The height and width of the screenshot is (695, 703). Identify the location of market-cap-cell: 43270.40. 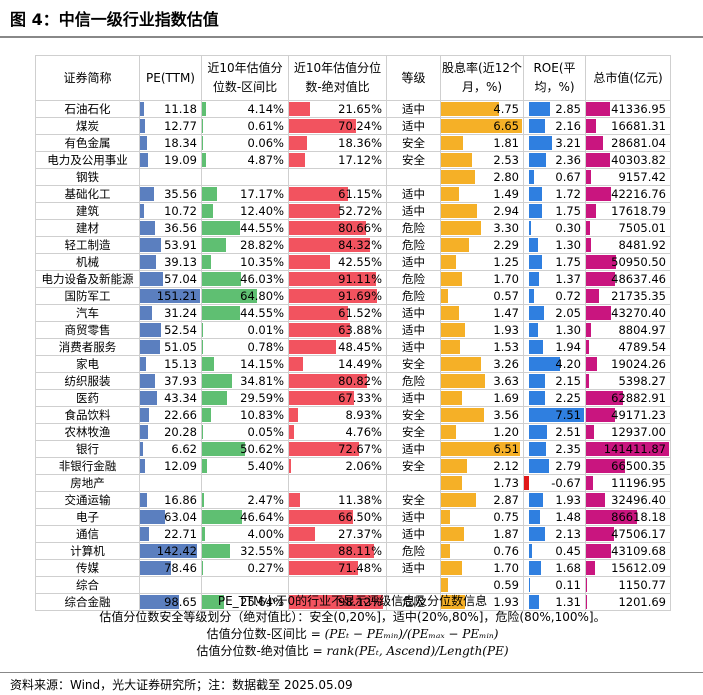
(628, 313).